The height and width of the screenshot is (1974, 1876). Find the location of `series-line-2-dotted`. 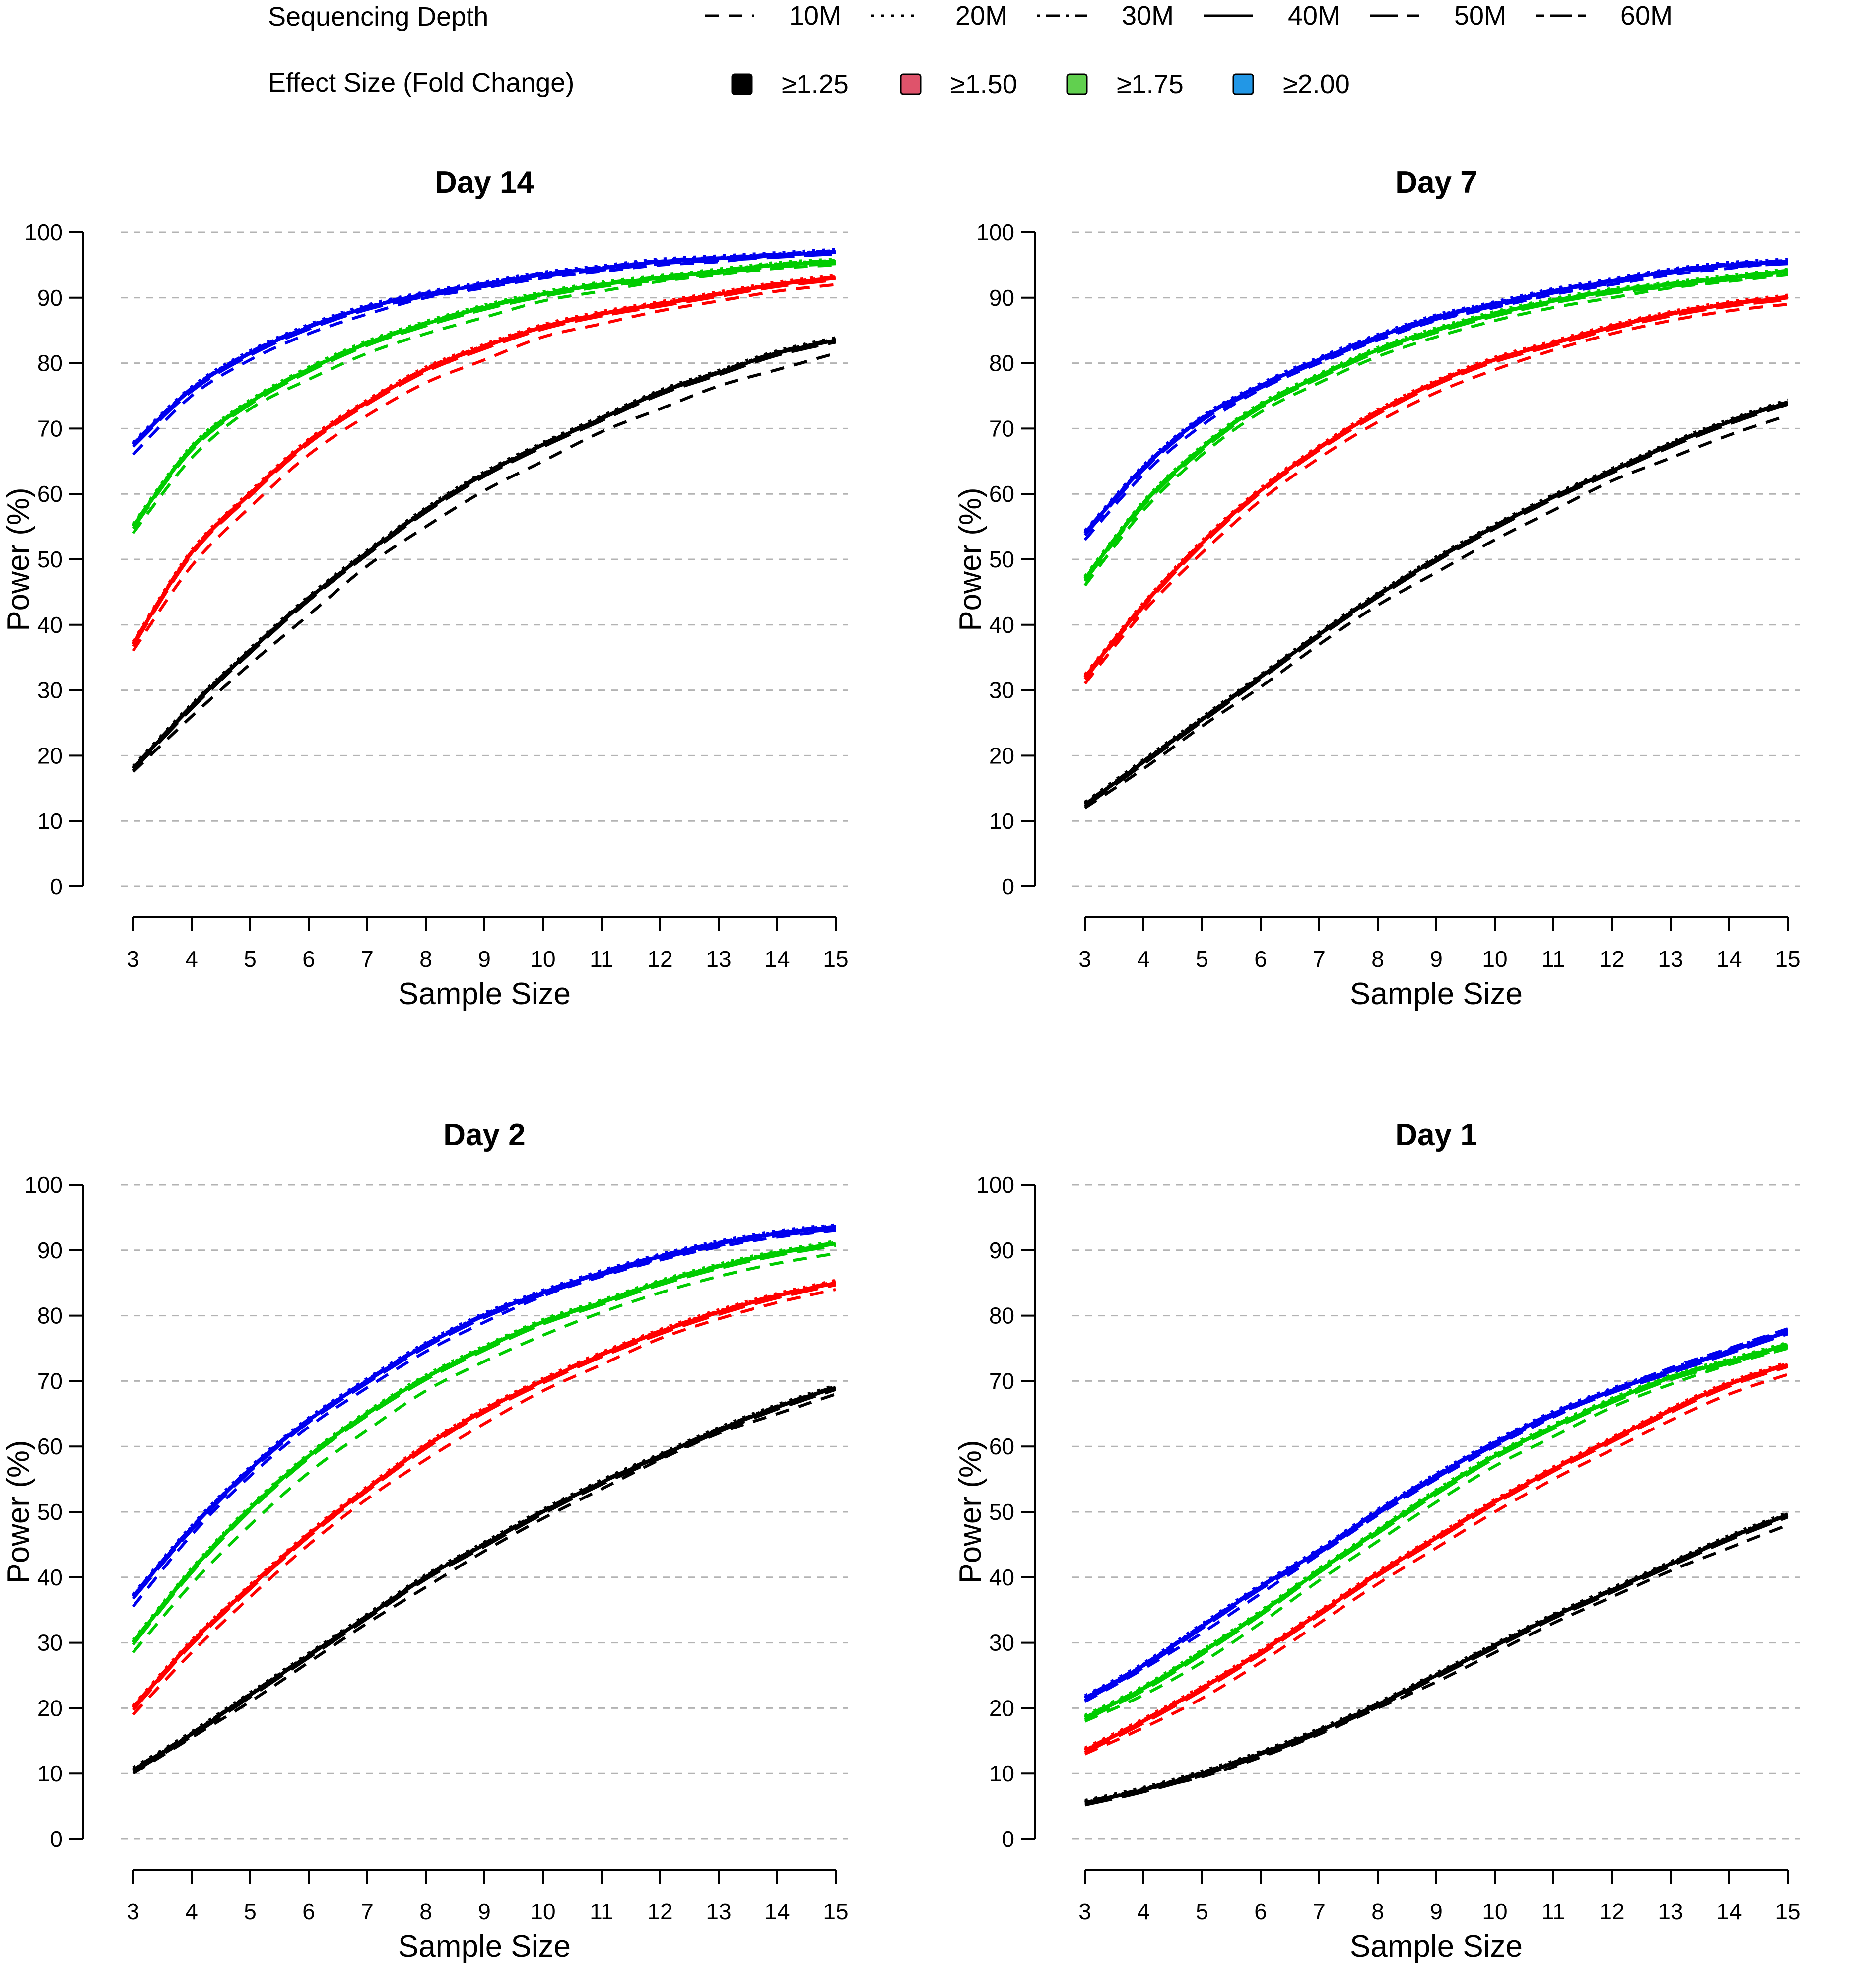

series-line-2-dotted is located at coordinates (484, 1440).